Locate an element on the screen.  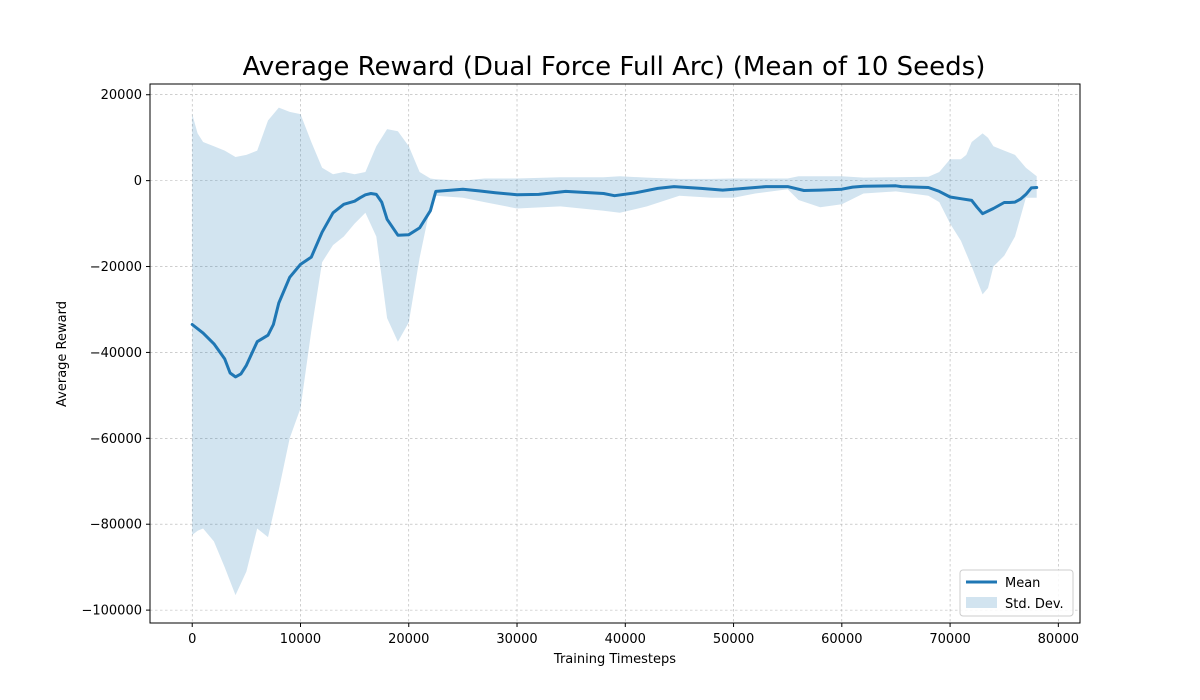
x-tick-label: 10000 is located at coordinates (300, 639).